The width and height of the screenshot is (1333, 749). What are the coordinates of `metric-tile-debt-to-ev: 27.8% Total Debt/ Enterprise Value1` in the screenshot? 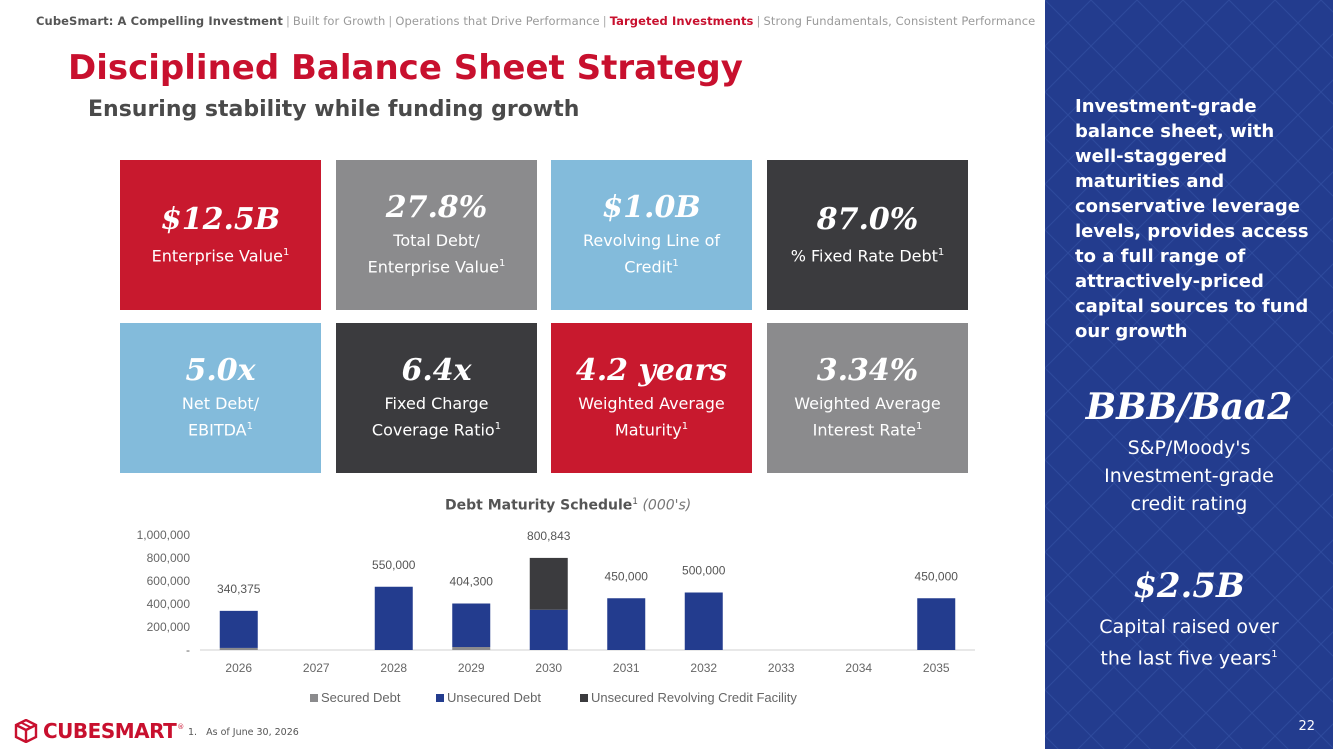 It's located at (436, 235).